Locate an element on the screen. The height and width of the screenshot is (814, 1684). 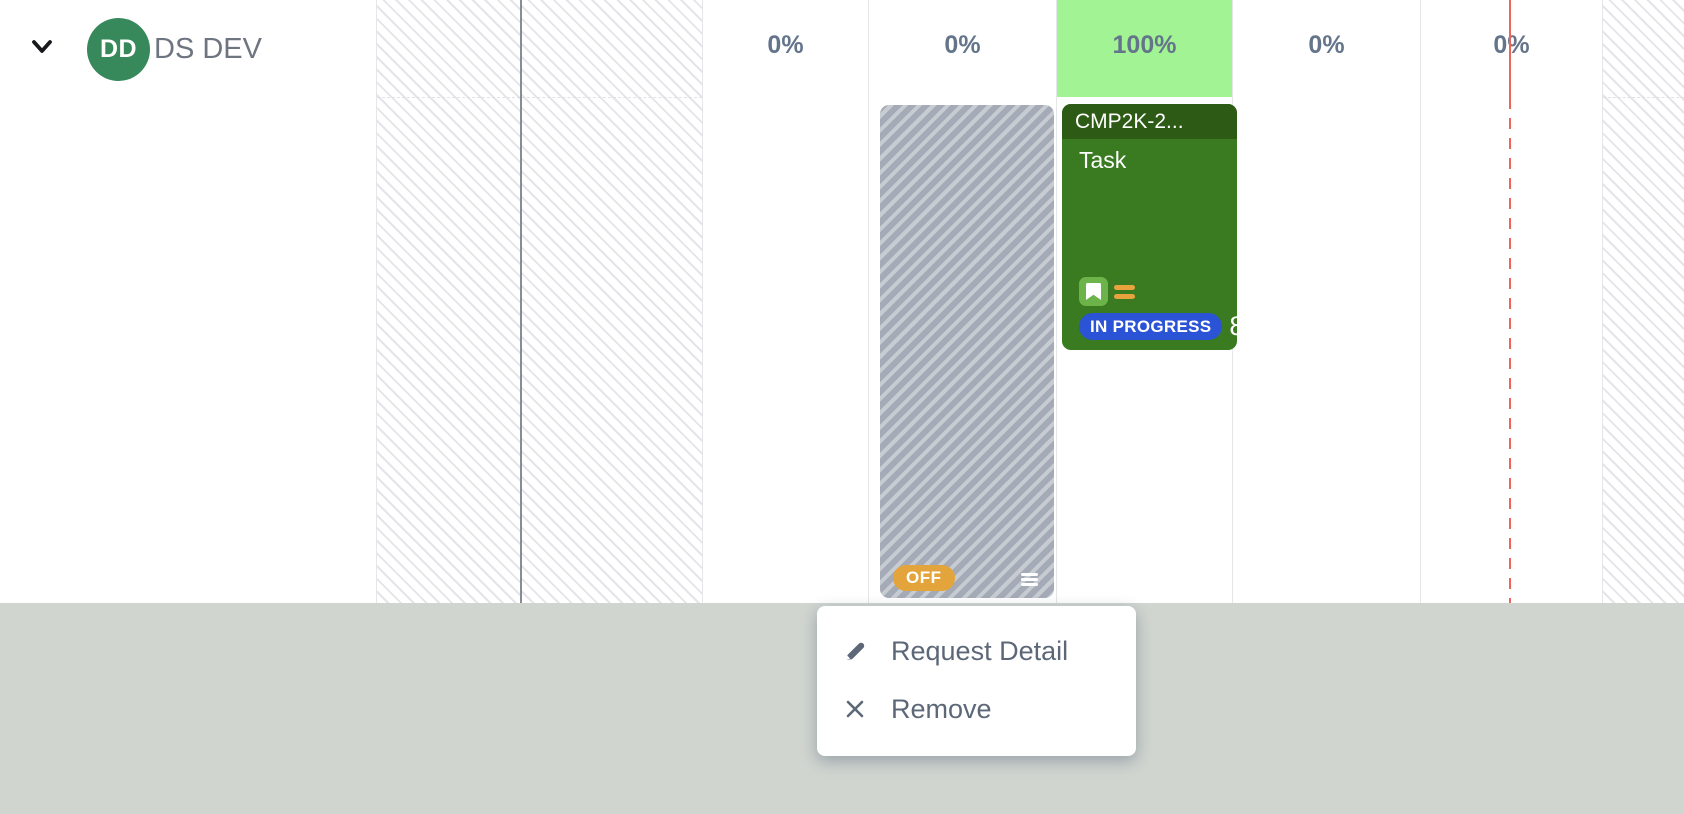
user-name: DS DEV is located at coordinates (208, 49).